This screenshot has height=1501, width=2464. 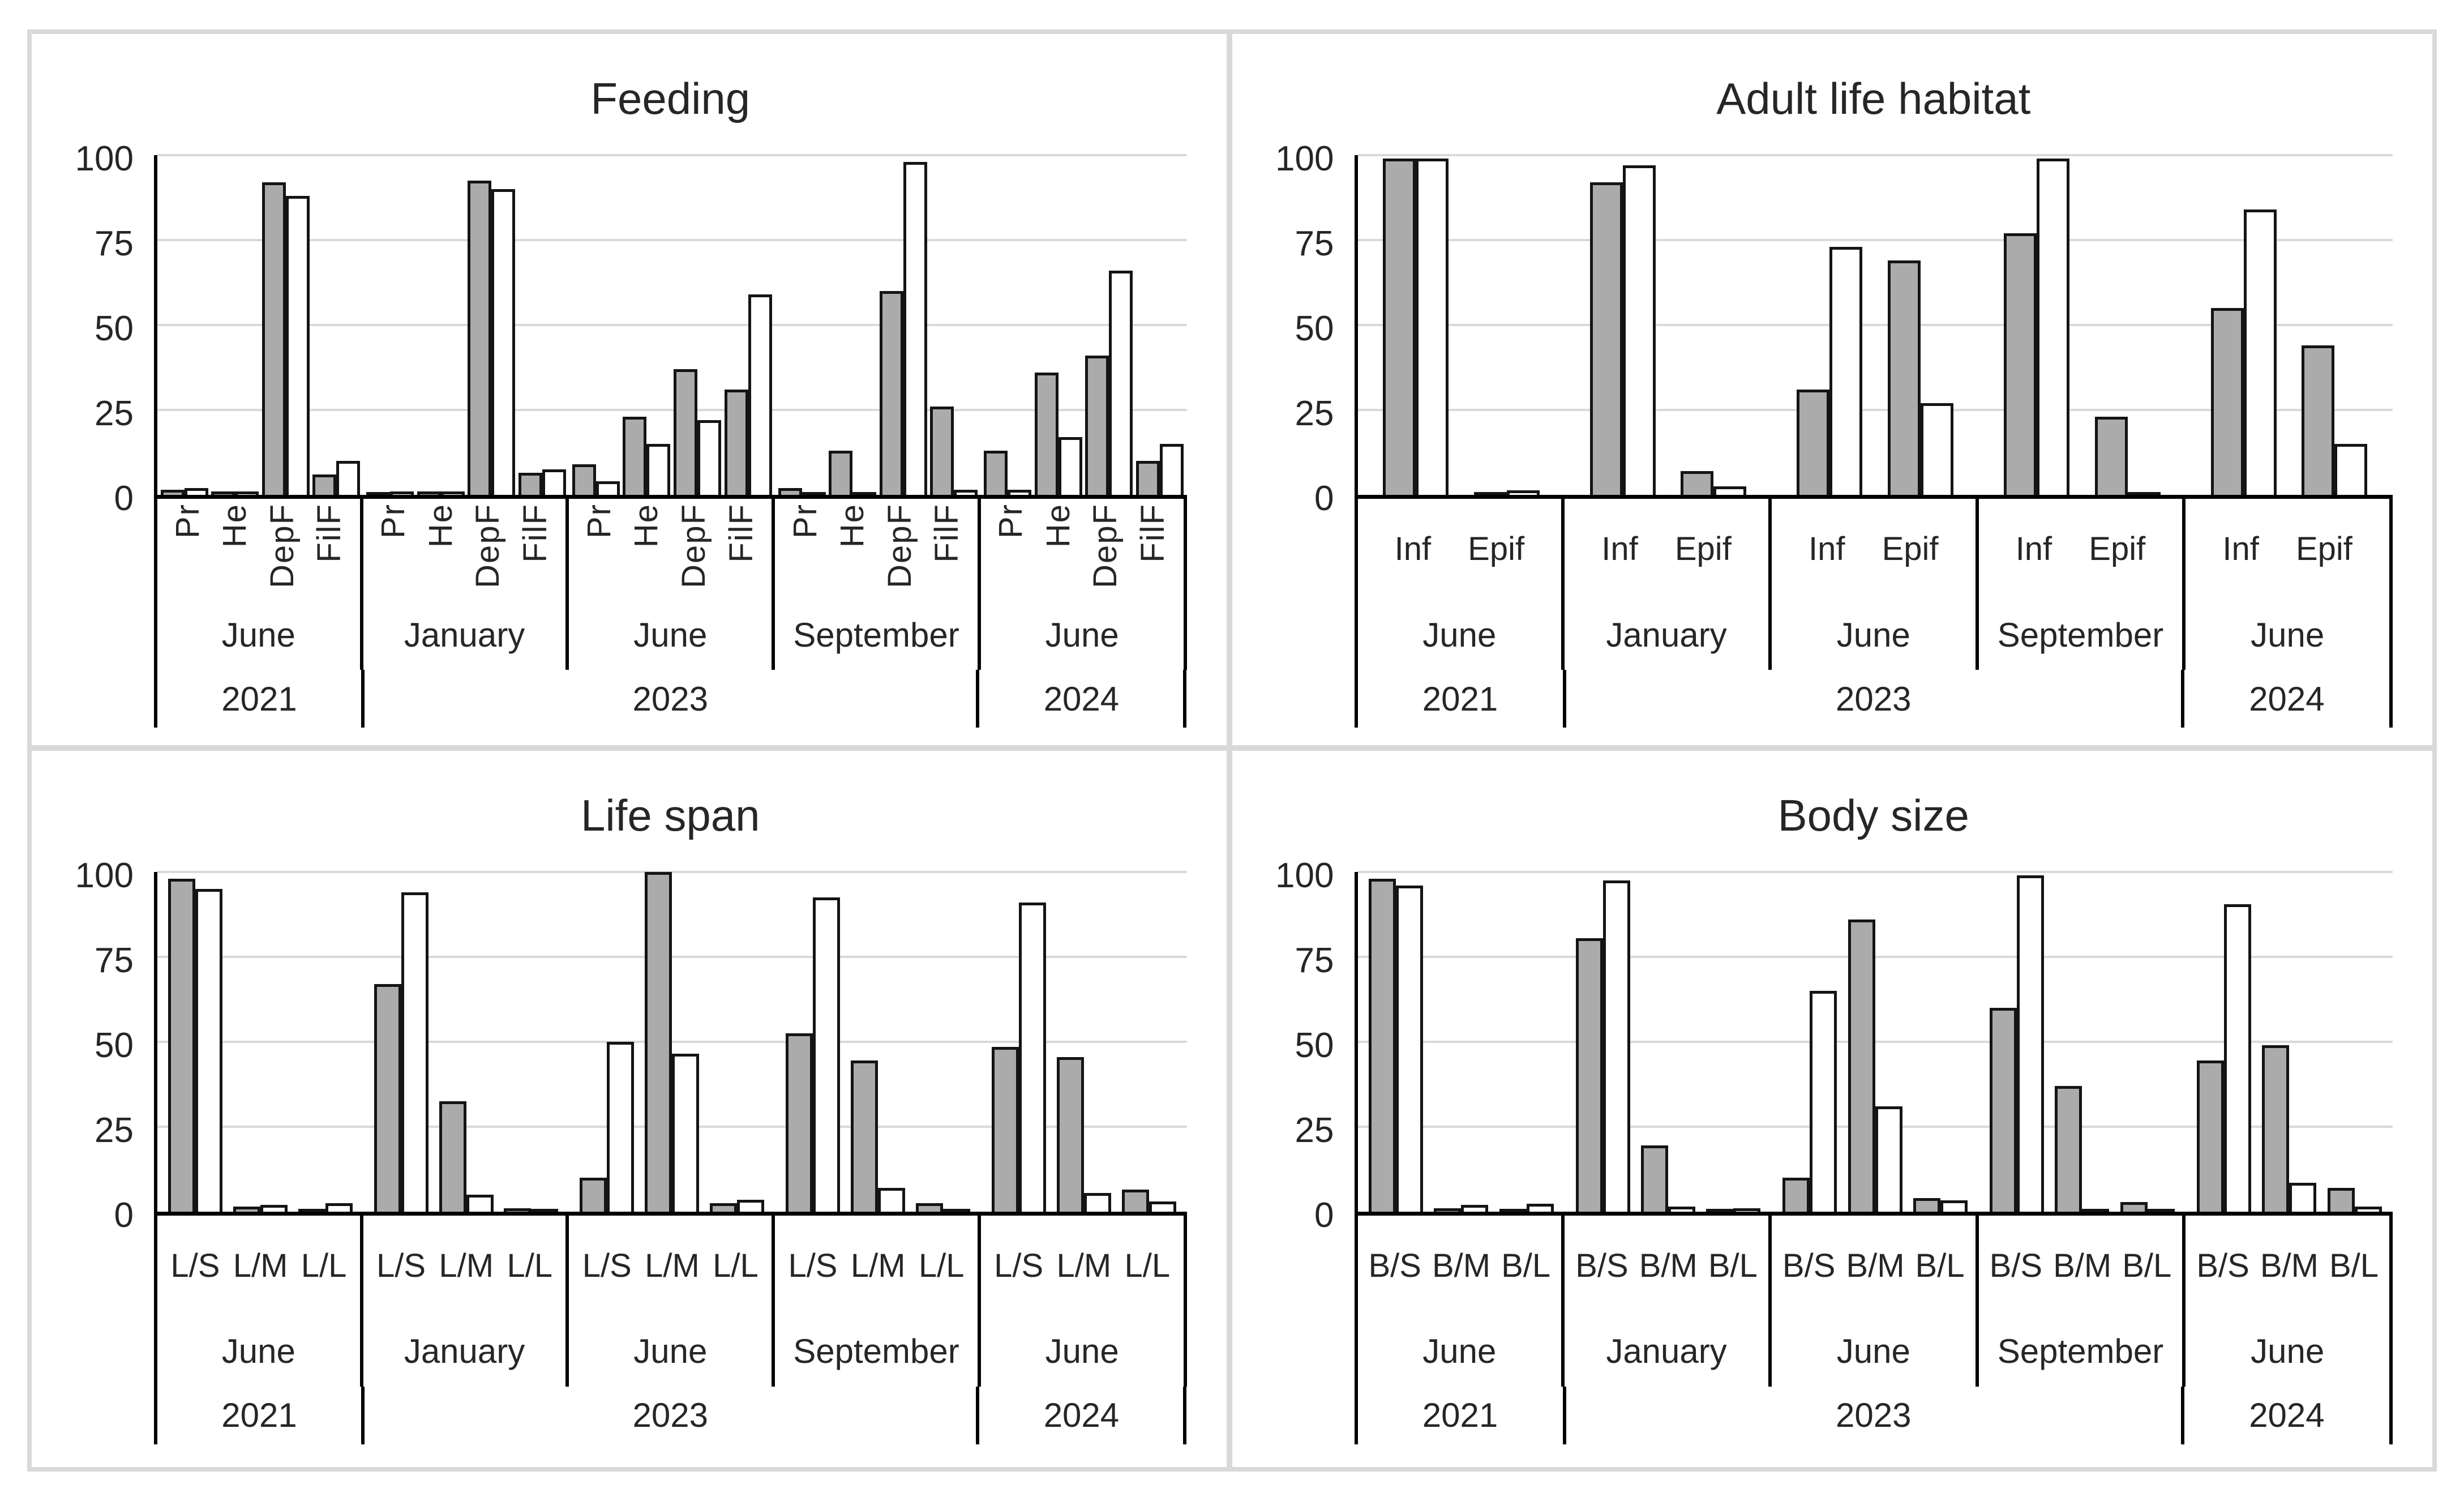 I want to click on category-label: L/M, so click(x=467, y=1265).